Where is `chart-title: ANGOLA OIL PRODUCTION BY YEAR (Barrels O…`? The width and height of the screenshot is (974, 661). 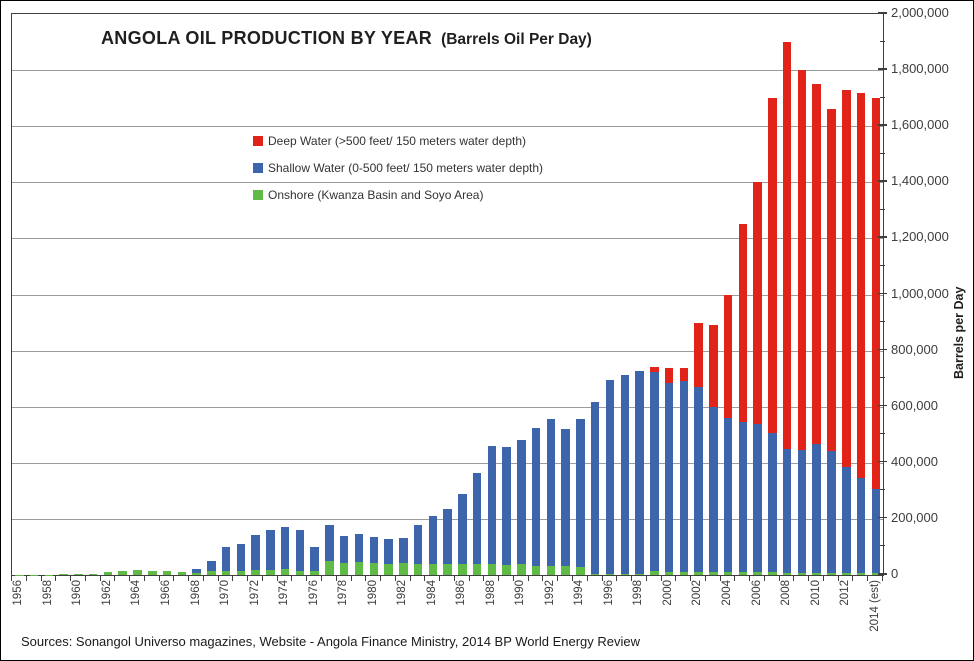 chart-title: ANGOLA OIL PRODUCTION BY YEAR (Barrels O… is located at coordinates (346, 38).